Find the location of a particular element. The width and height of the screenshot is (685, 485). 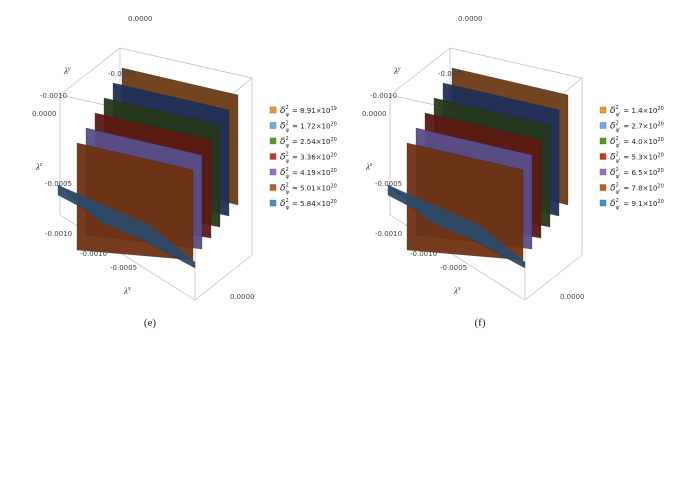

legend-label: δ2 ψ = 1.72×1020 is located at coordinates (308, 127).